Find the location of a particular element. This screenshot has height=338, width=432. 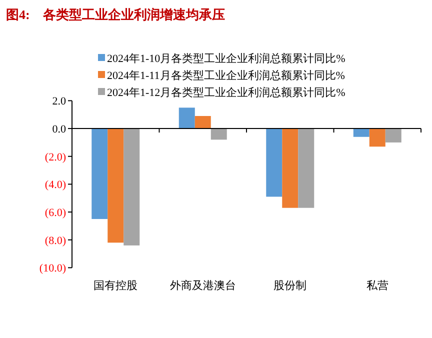

y-tick-label: 0.0 is located at coordinates (59, 130).